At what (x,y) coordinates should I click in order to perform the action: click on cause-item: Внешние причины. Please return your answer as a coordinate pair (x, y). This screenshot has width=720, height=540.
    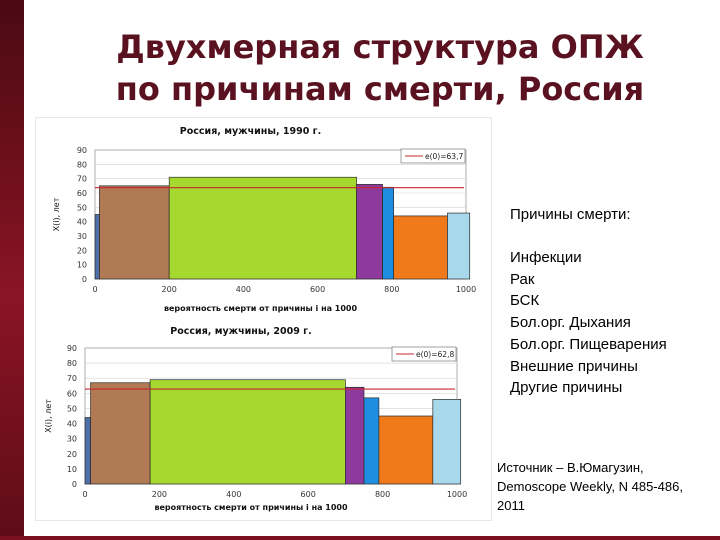
    Looking at the image, I should click on (574, 366).